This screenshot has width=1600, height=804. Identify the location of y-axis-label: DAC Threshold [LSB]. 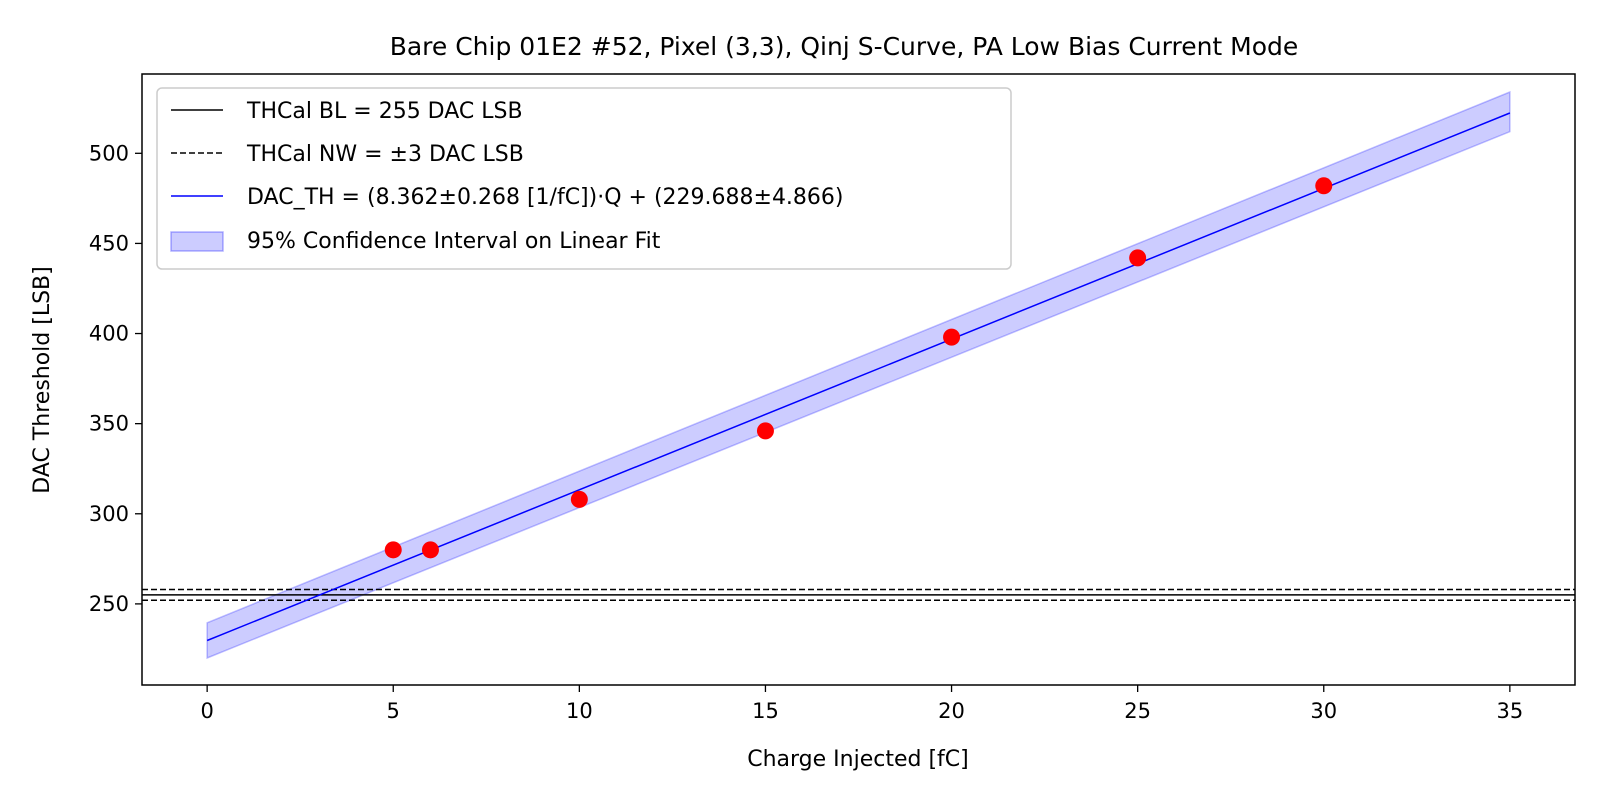
(42, 379).